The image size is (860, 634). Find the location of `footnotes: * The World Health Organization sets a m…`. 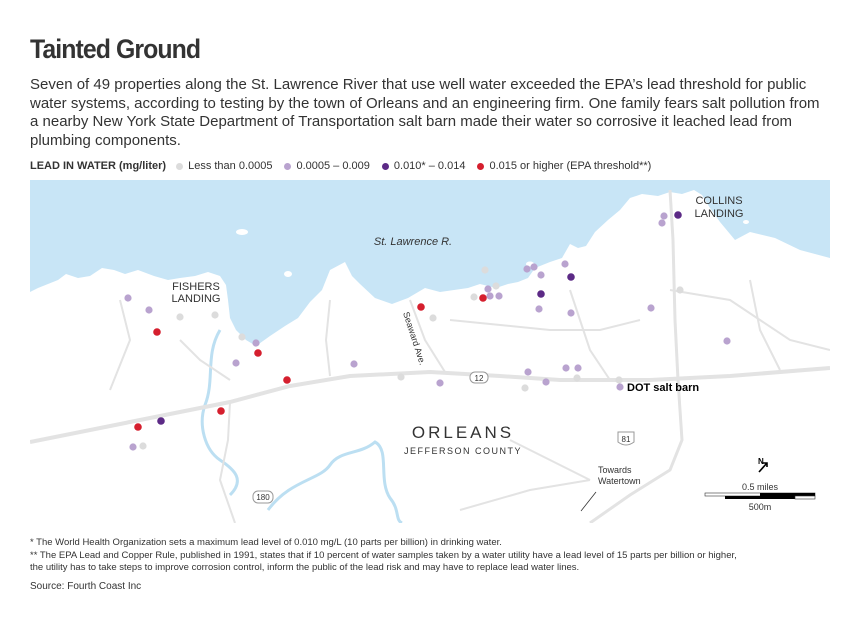

footnotes: * The World Health Organization sets a m… is located at coordinates (383, 556).